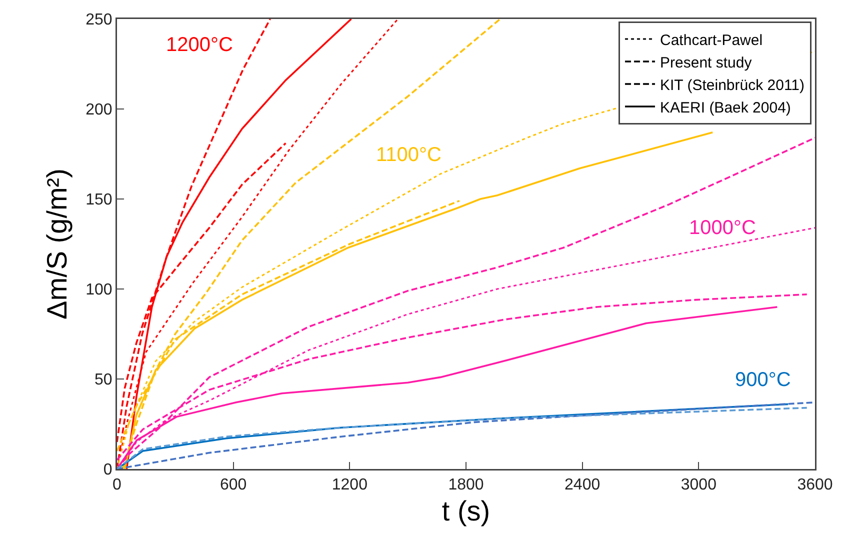 The height and width of the screenshot is (555, 845). What do you see at coordinates (99, 20) in the screenshot?
I see `y-tick-label: 250` at bounding box center [99, 20].